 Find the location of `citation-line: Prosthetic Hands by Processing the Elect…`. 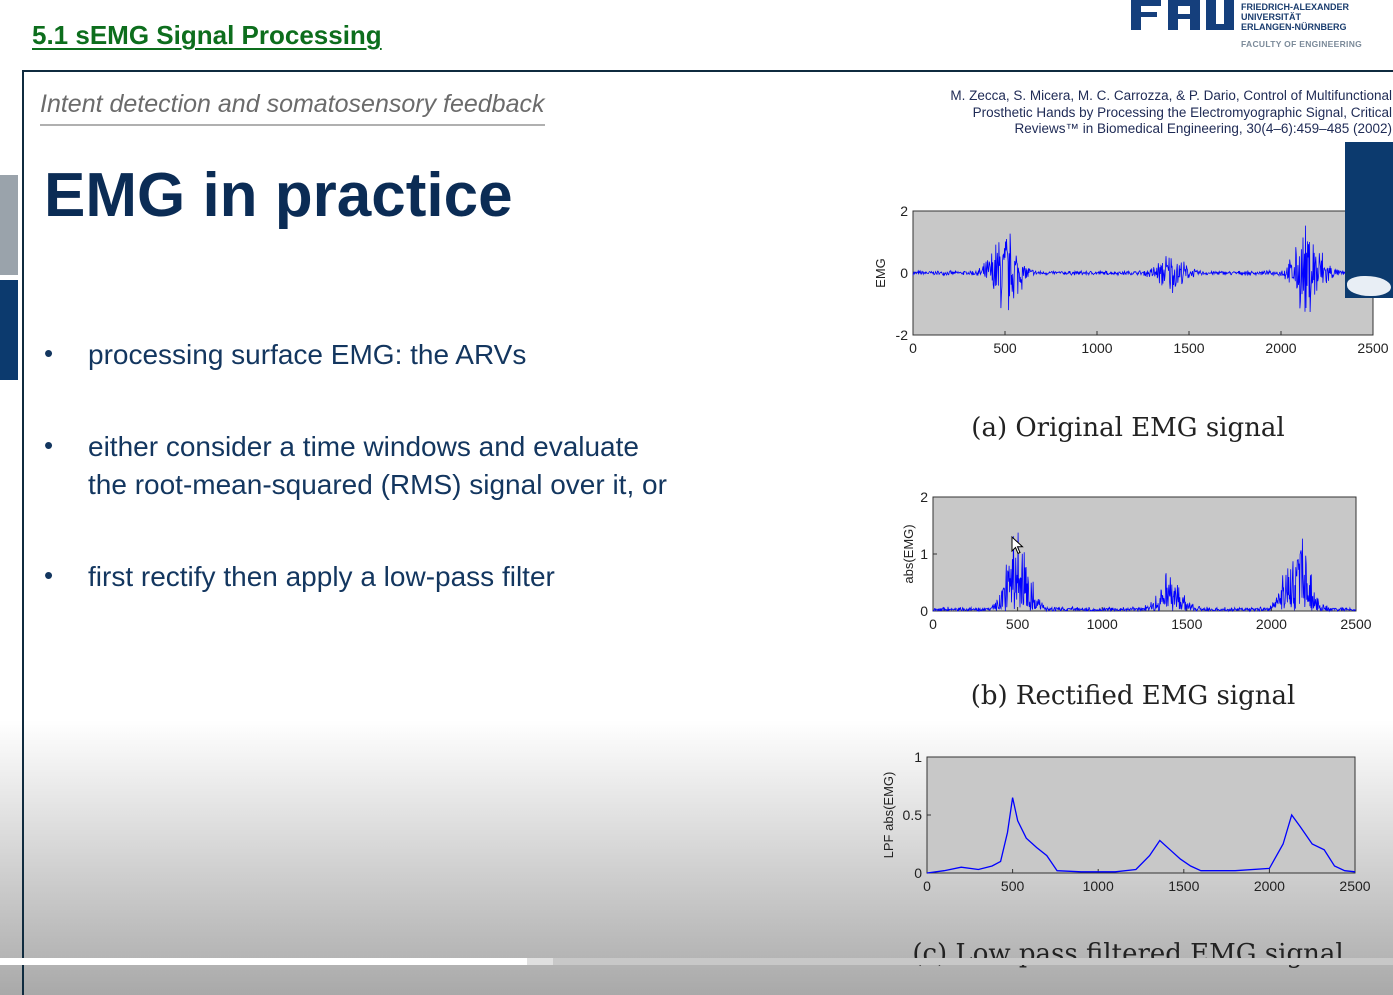

citation-line: Prosthetic Hands by Processing the Elect… is located at coordinates (1182, 112).